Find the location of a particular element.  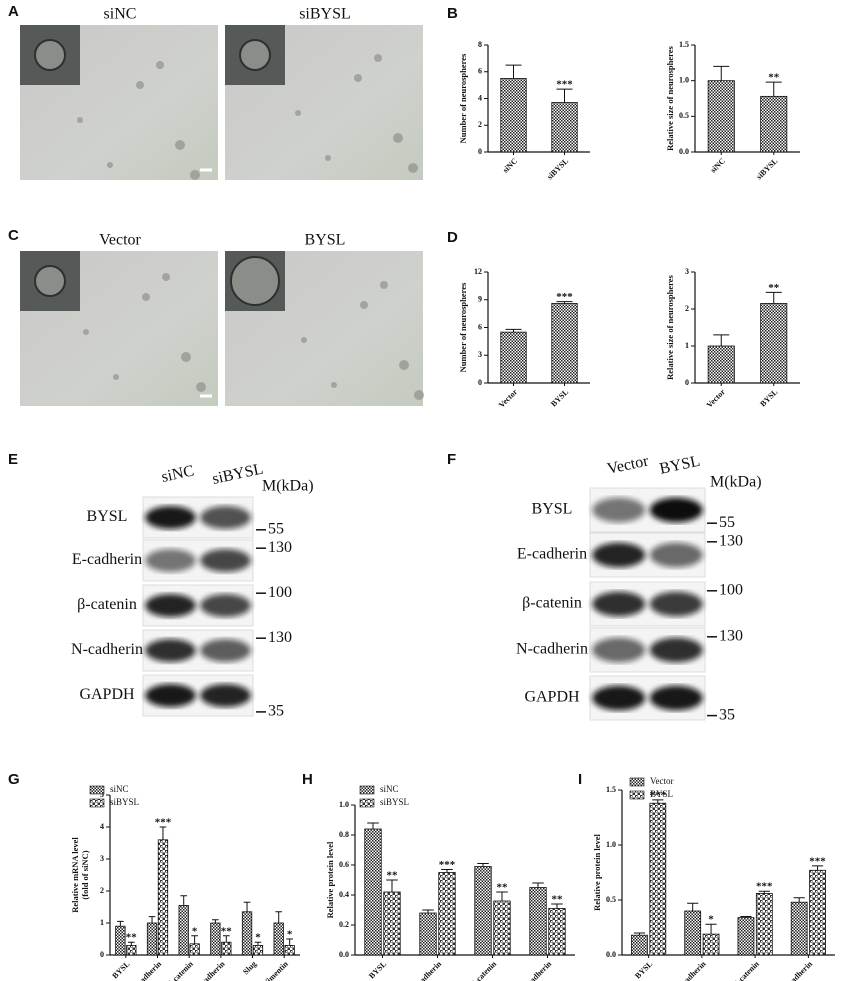

y-tick-label: 2 is located at coordinates (687, 308).